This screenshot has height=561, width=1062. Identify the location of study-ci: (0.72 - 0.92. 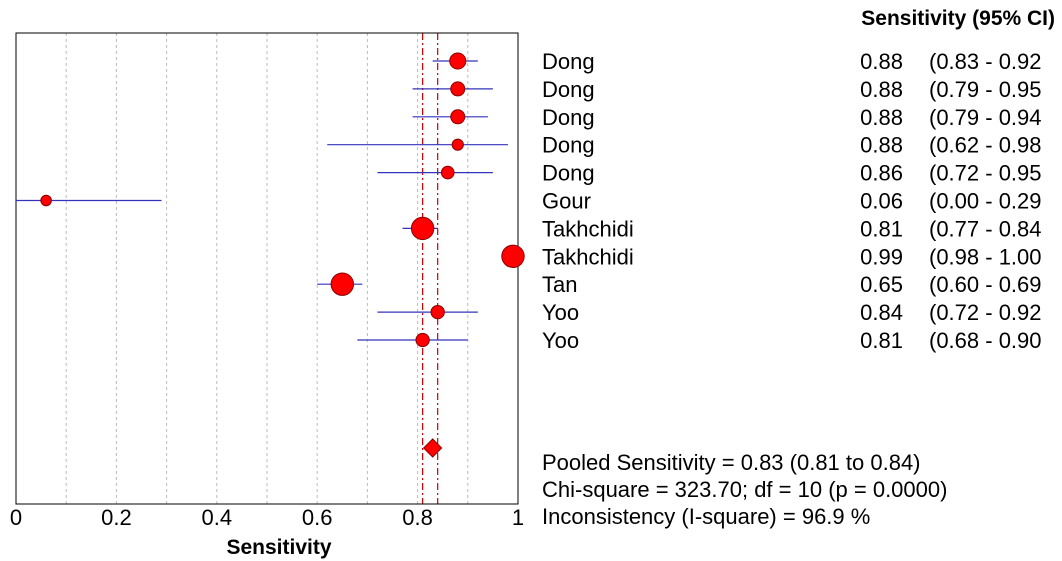
(985, 312).